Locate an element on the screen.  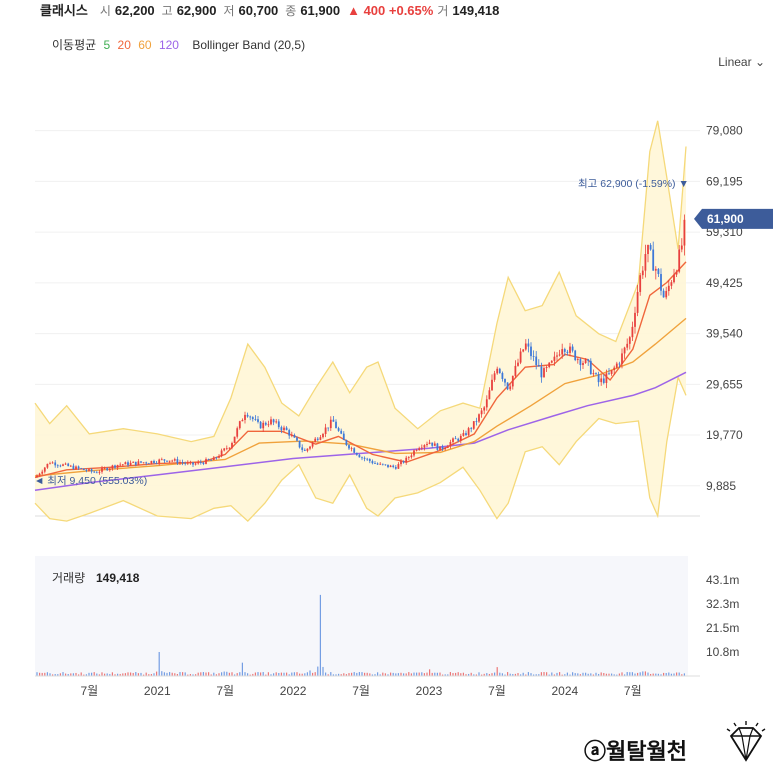
watermark-text: ⓐ월탈월천 is located at coordinates (635, 751).